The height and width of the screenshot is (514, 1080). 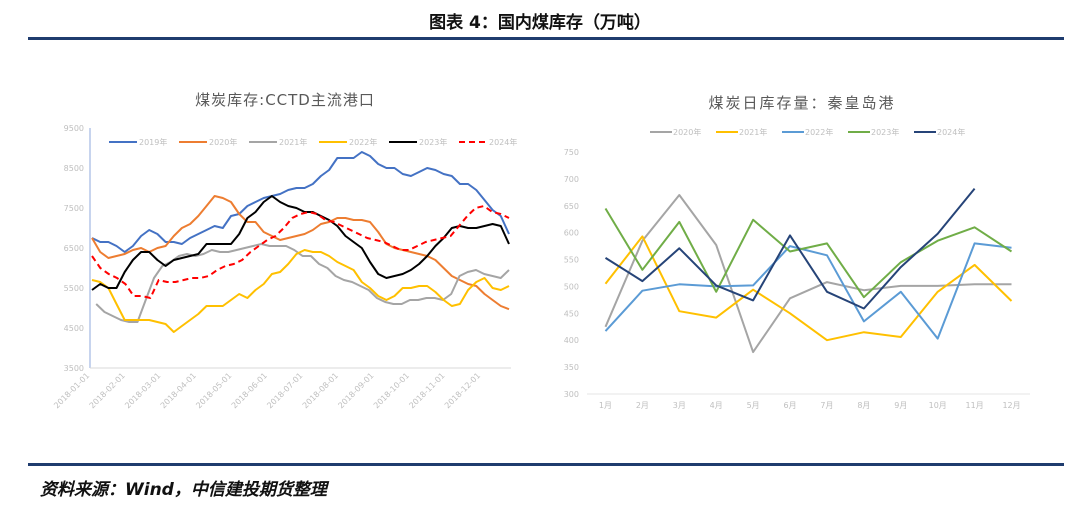 I want to click on x-tick-label: 2018-12-01, so click(x=462, y=390).